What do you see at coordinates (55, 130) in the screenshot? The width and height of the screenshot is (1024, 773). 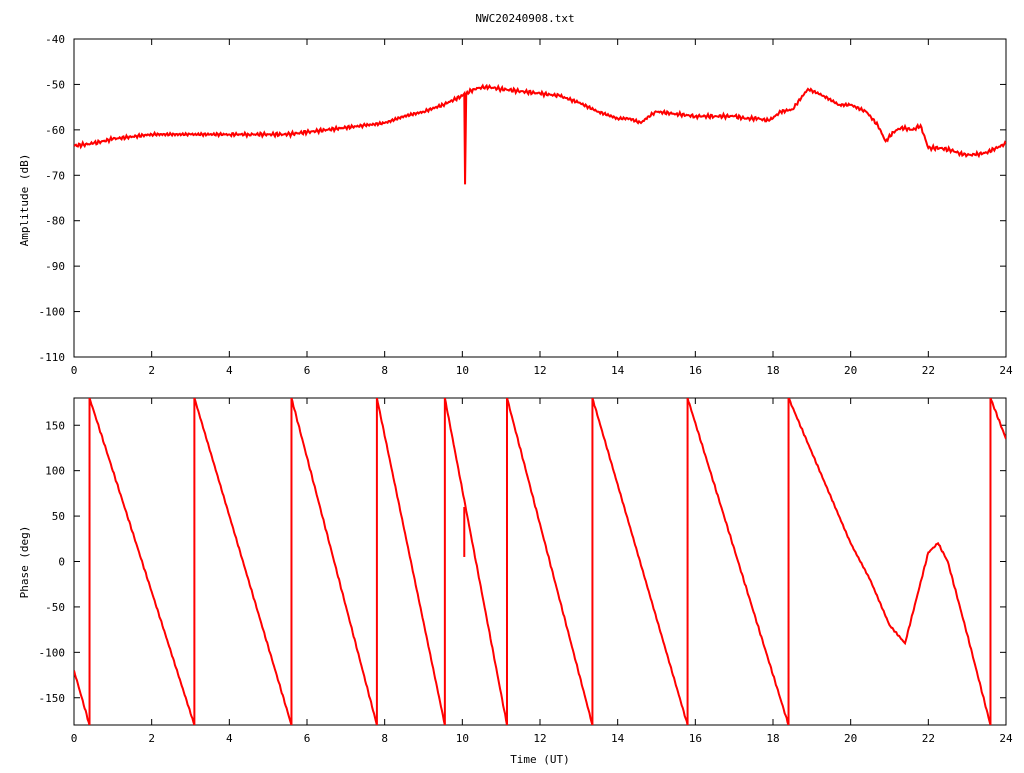 I see `amplitude-y-tick-label: -60` at bounding box center [55, 130].